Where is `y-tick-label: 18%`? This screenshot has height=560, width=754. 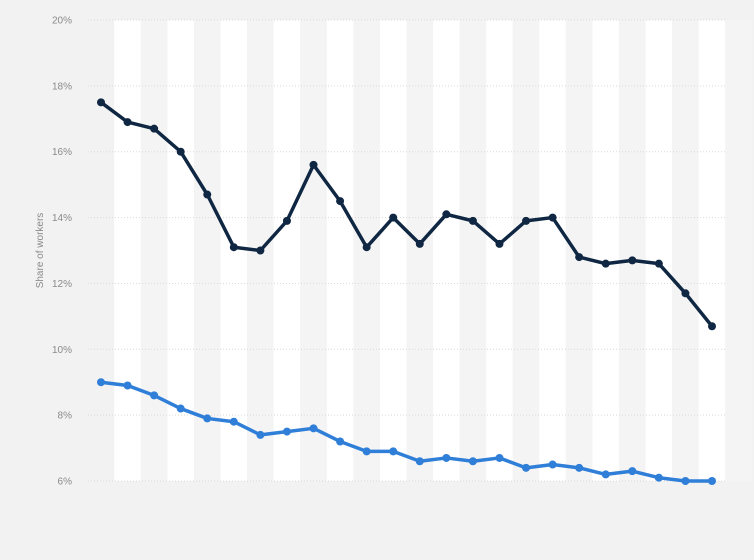 y-tick-label: 18% is located at coordinates (62, 86).